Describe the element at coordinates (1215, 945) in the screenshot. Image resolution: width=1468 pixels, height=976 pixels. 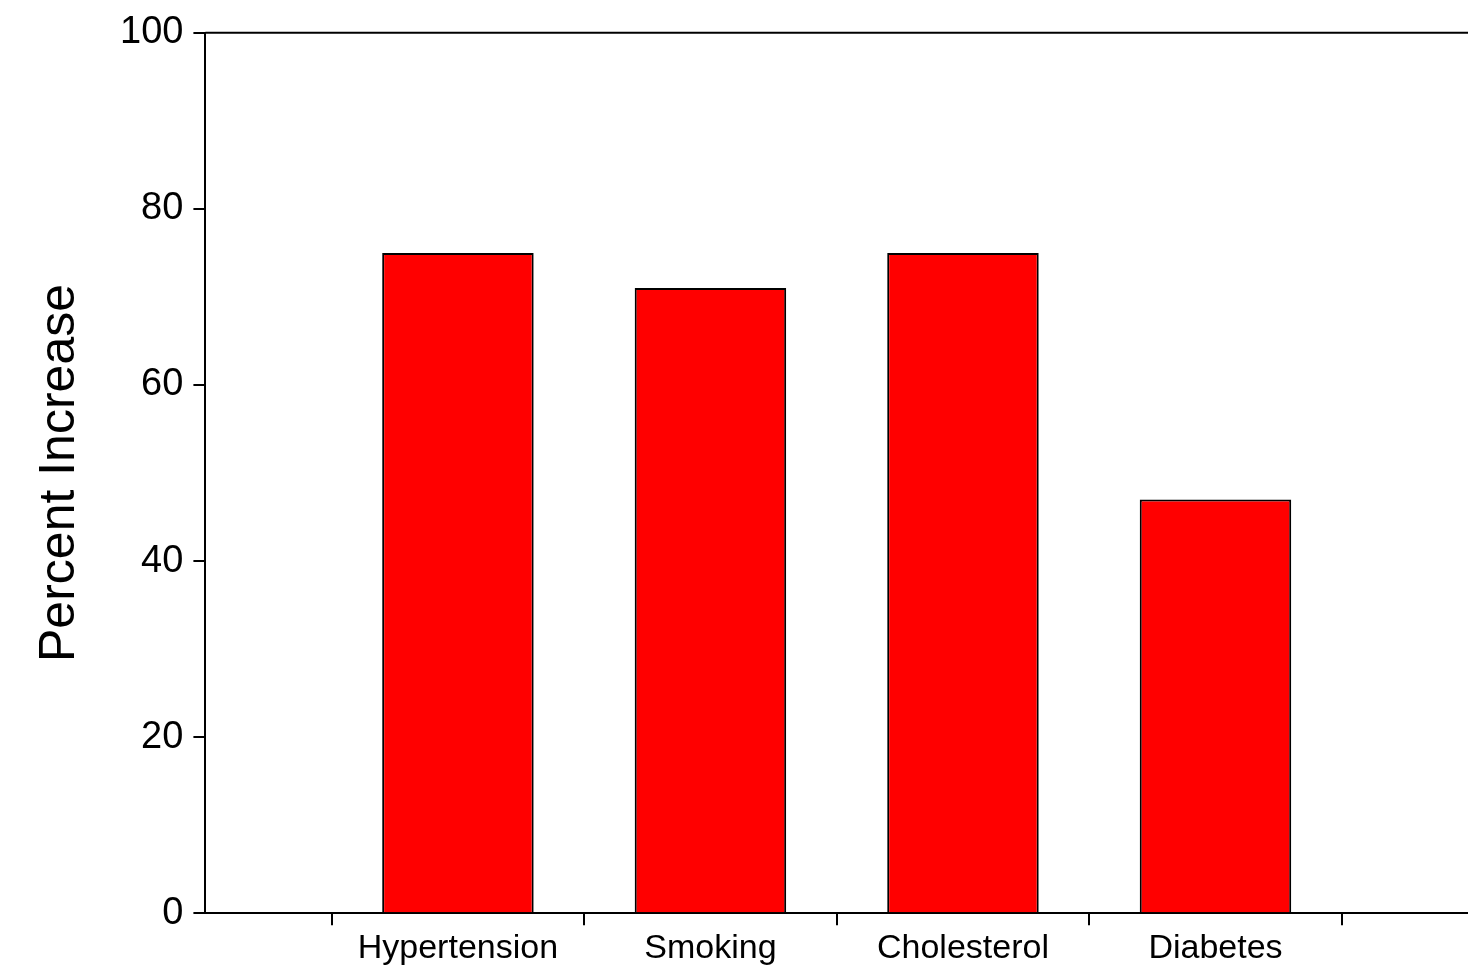
I see `x-tick-label: Diabetes` at that location.